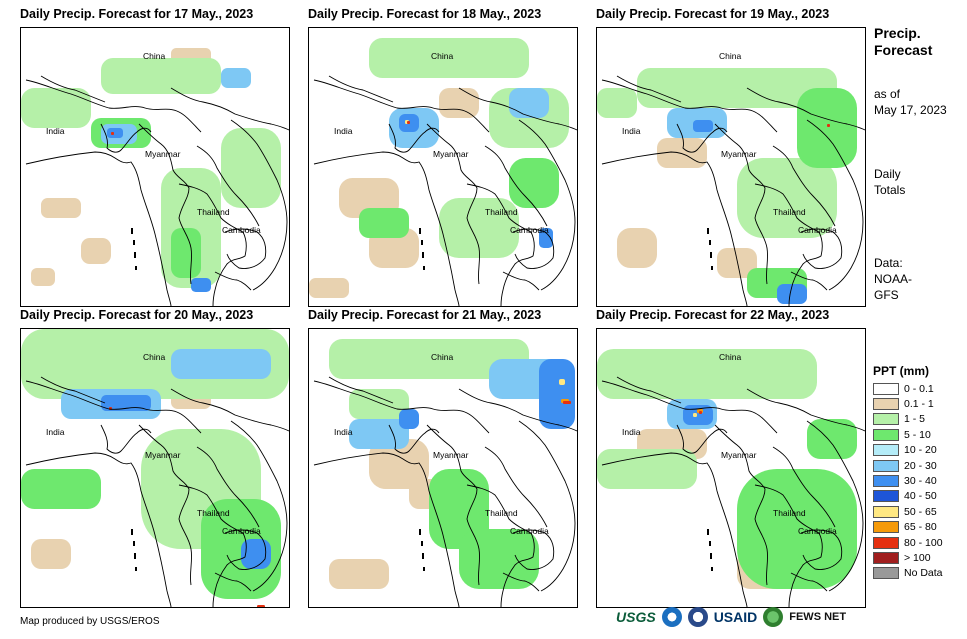 Image resolution: width=967 pixels, height=639 pixels. Describe the element at coordinates (697, 617) in the screenshot. I see `nws-seal-icon` at that location.